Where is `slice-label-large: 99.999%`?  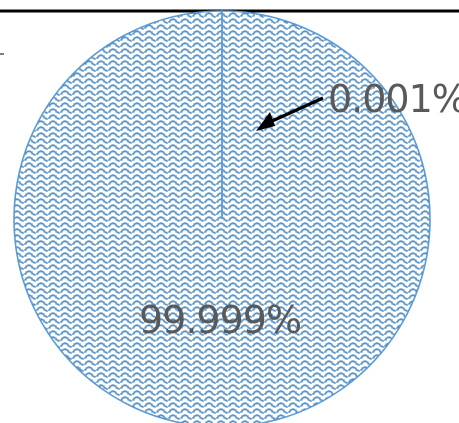 slice-label-large: 99.999% is located at coordinates (220, 320).